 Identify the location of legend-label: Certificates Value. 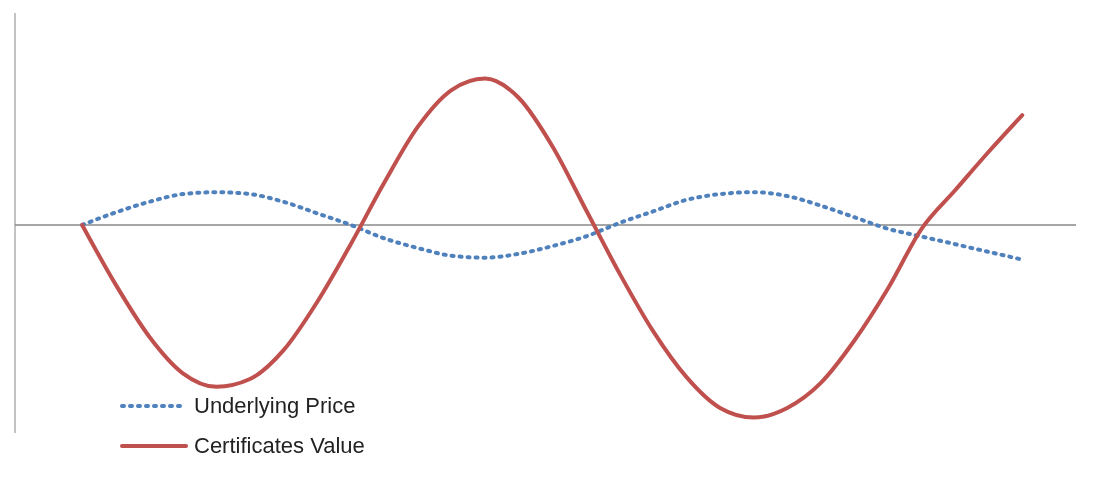
(279, 446).